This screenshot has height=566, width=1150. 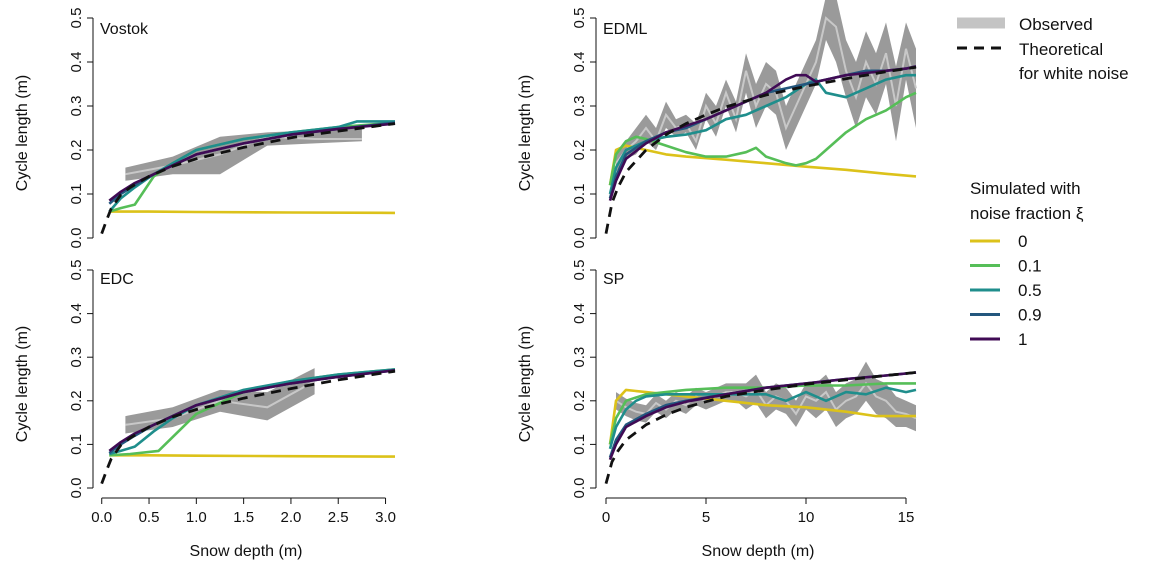 What do you see at coordinates (291, 517) in the screenshot?
I see `x-tick-label: 2.0` at bounding box center [291, 517].